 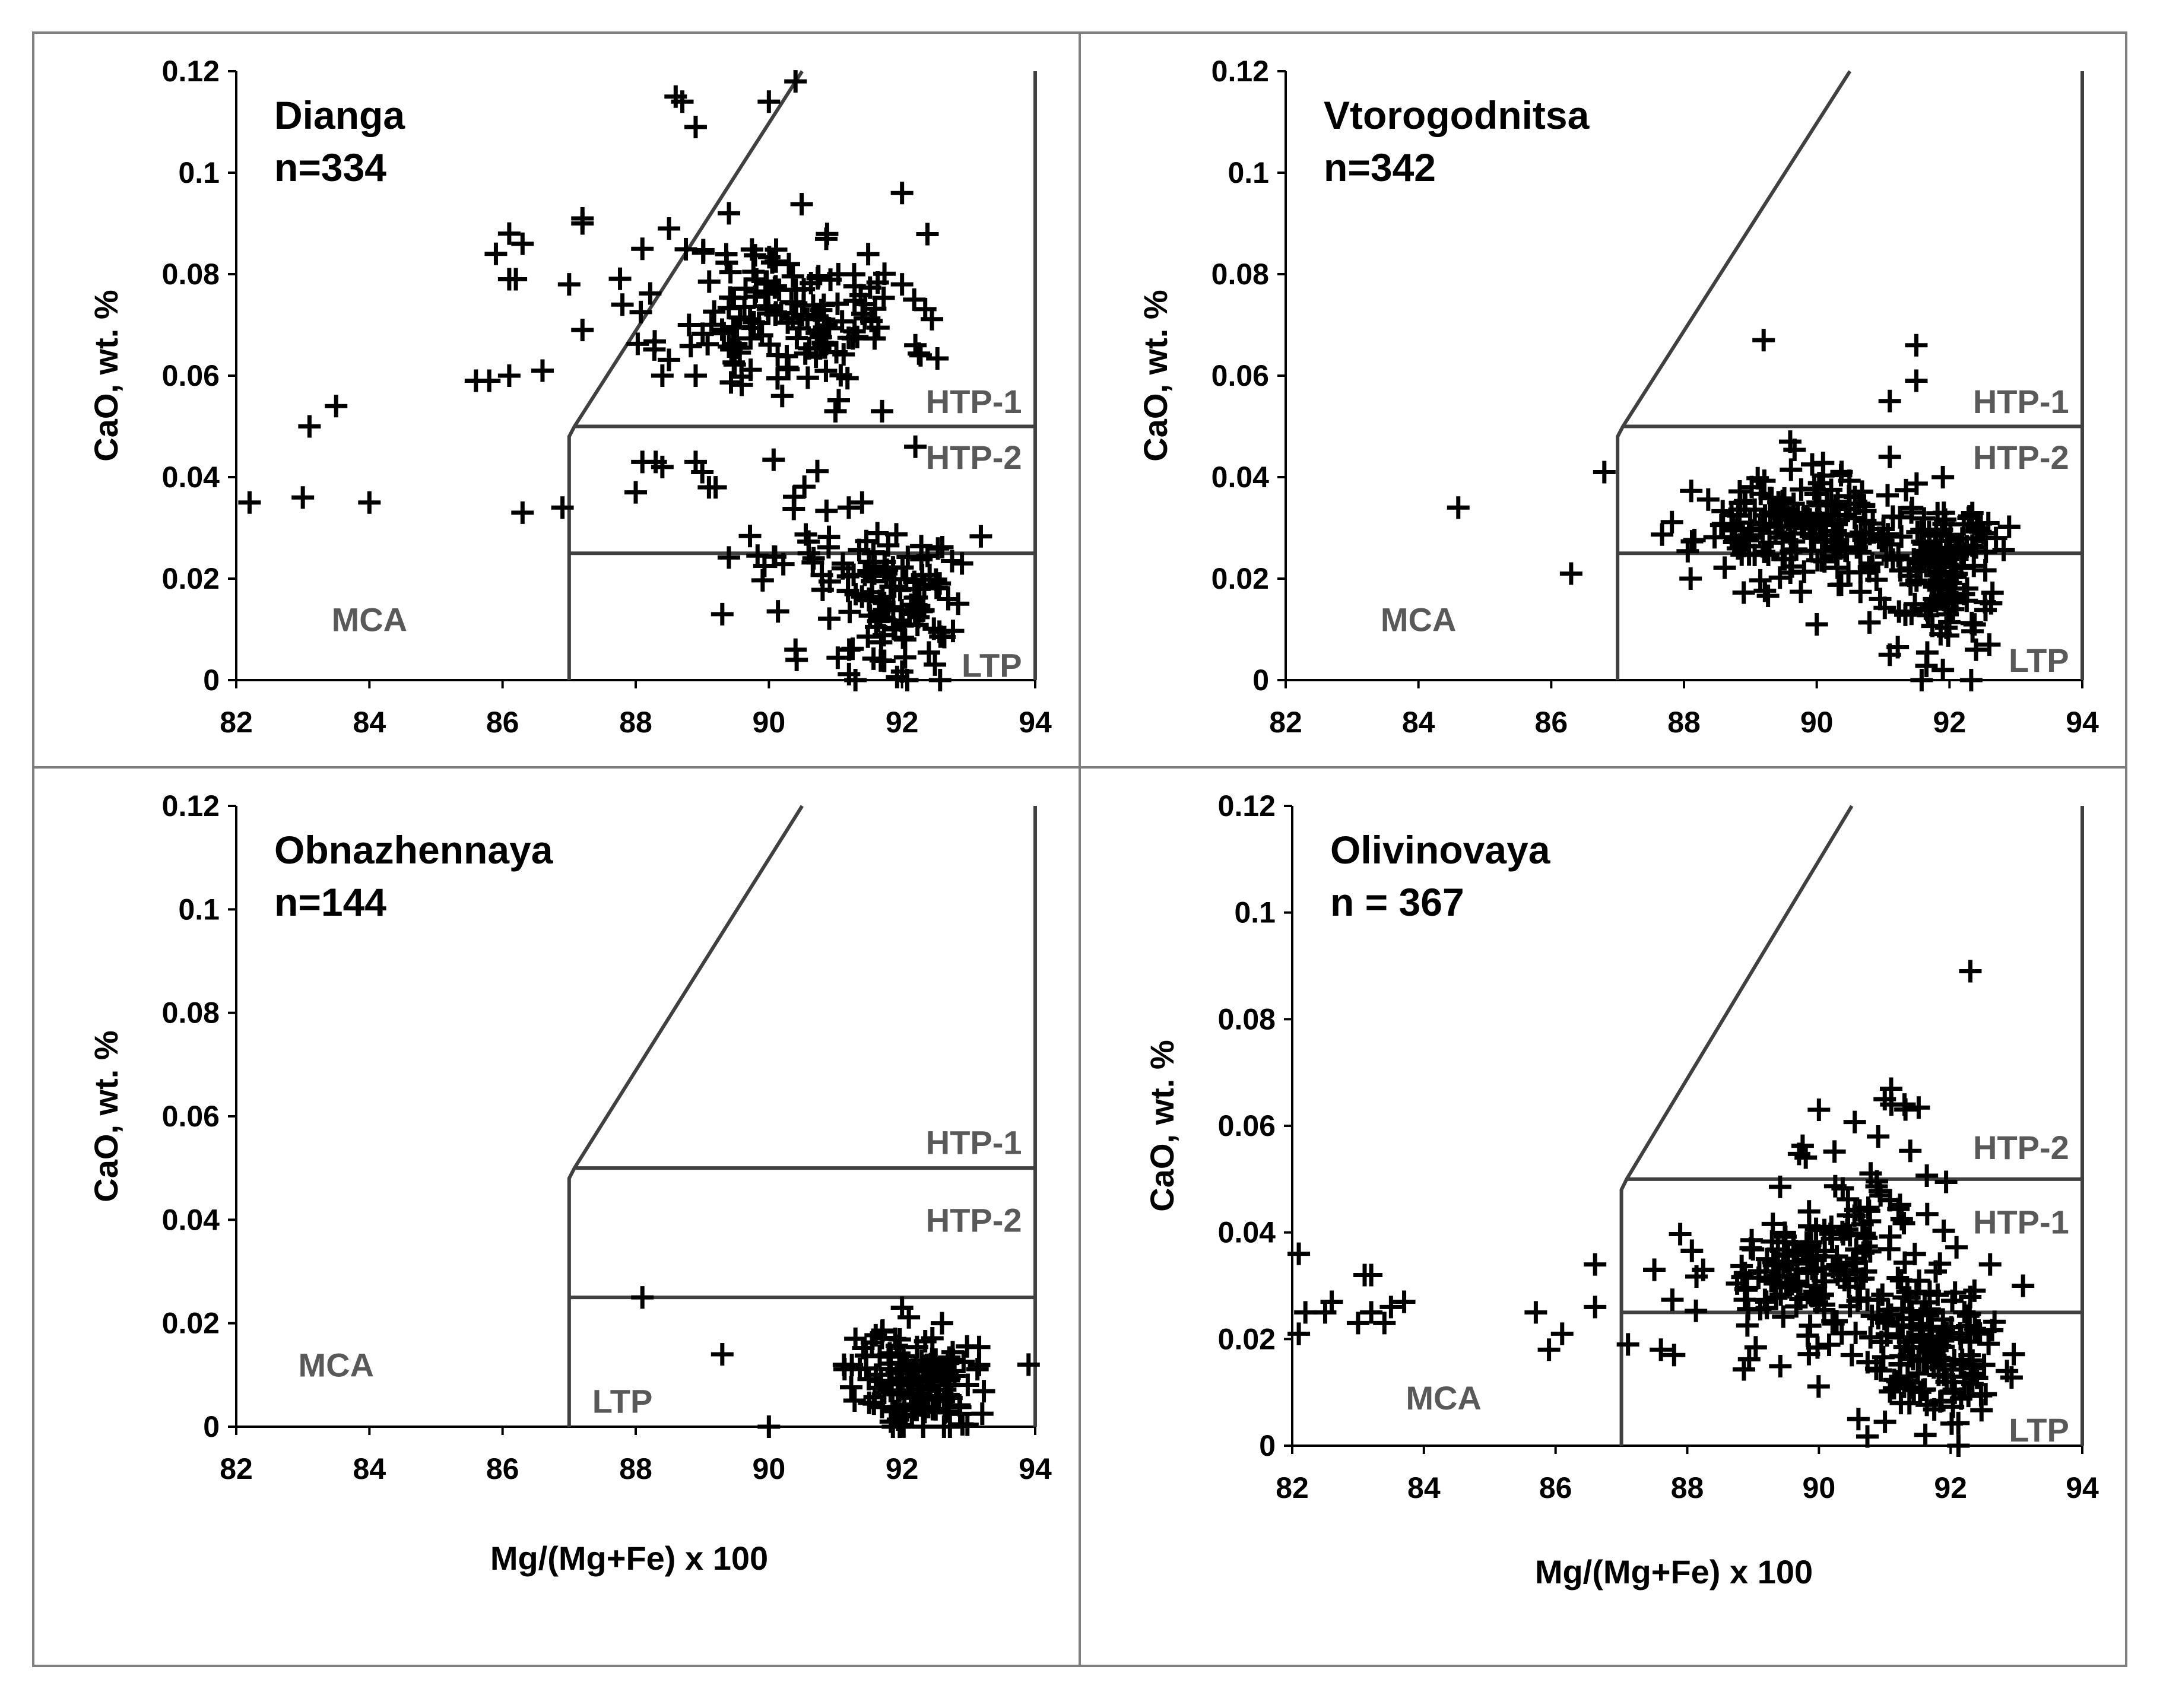 What do you see at coordinates (191, 274) in the screenshot?
I see `y-tick-label: 0.08` at bounding box center [191, 274].